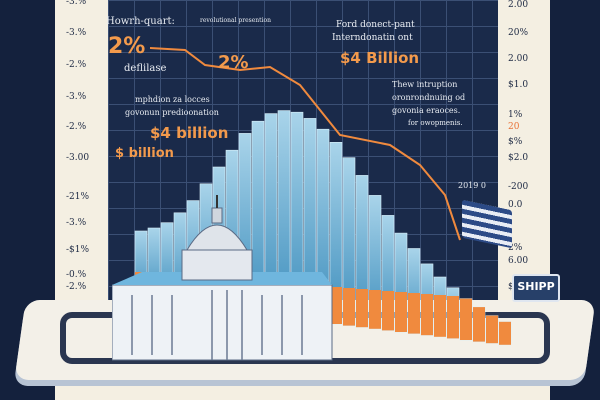  What do you see at coordinates (518, 158) in the screenshot?
I see `axis-tick-label: $2.0` at bounding box center [518, 158].